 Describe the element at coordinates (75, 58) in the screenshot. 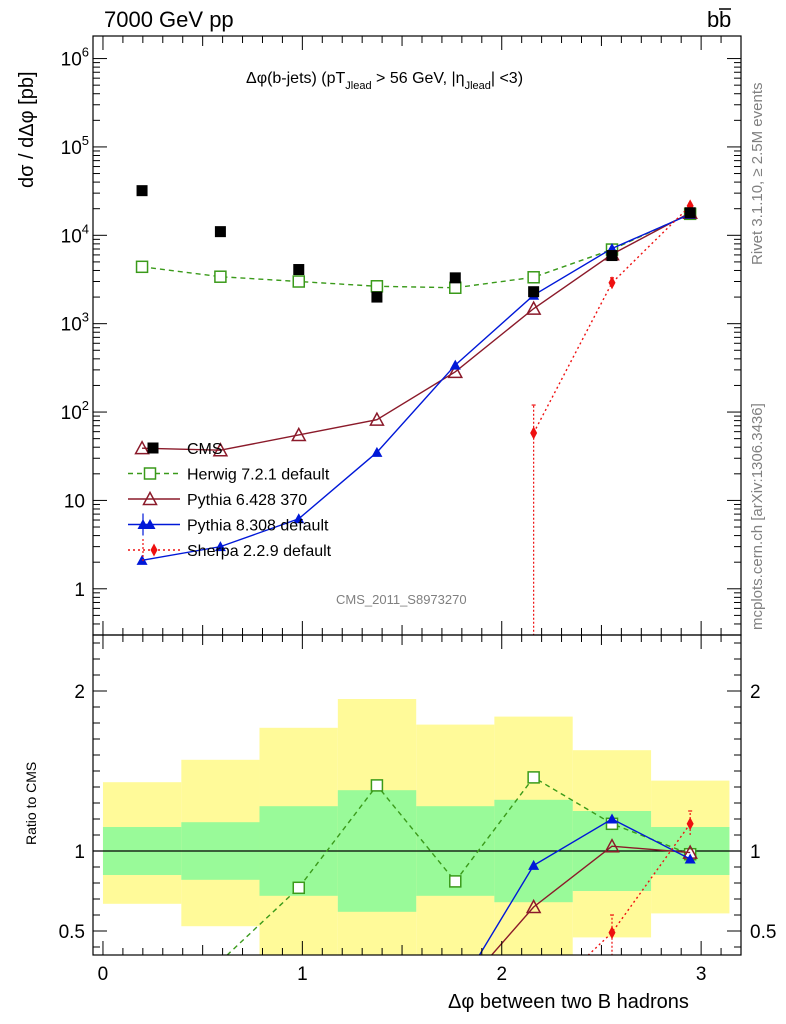

I see `y-tick-label: 10⁶` at that location.